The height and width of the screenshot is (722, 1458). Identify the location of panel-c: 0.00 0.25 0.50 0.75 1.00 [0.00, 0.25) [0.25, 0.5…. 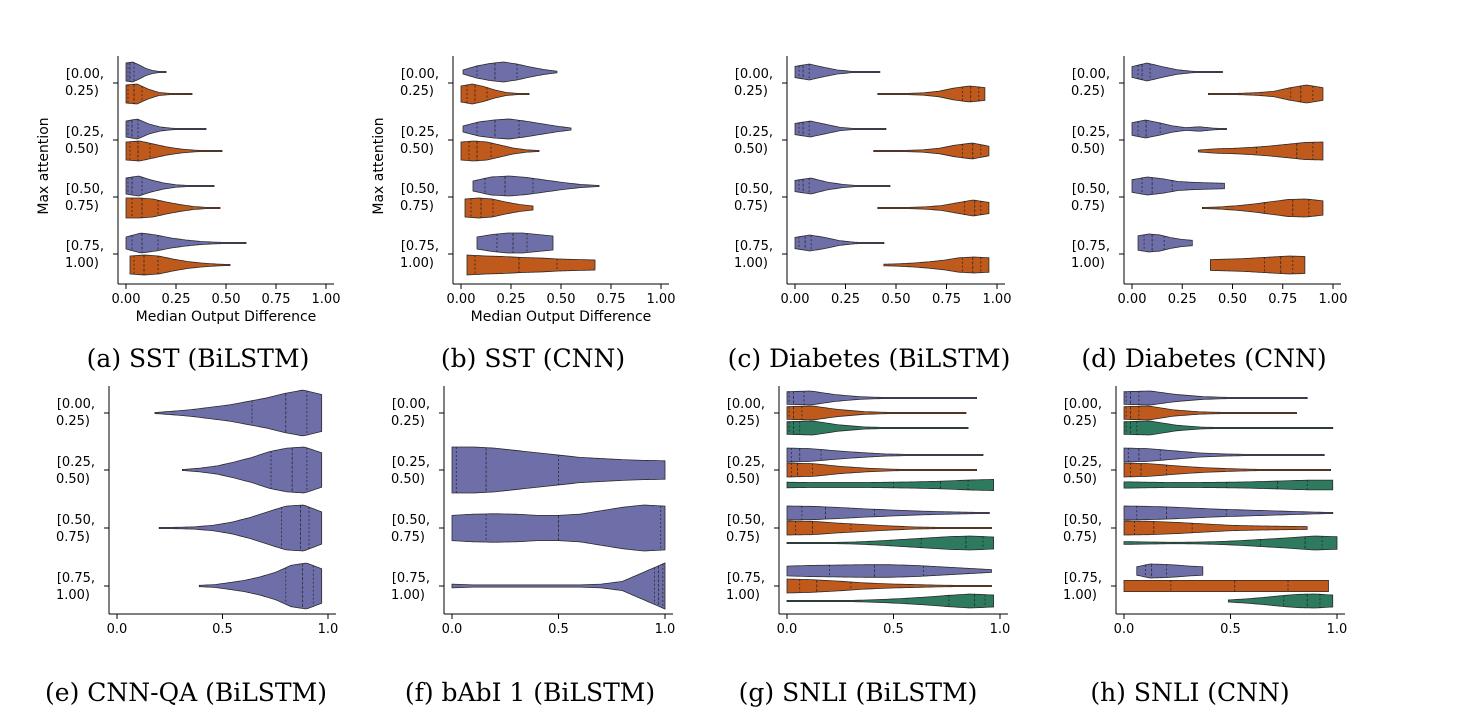
(873, 181).